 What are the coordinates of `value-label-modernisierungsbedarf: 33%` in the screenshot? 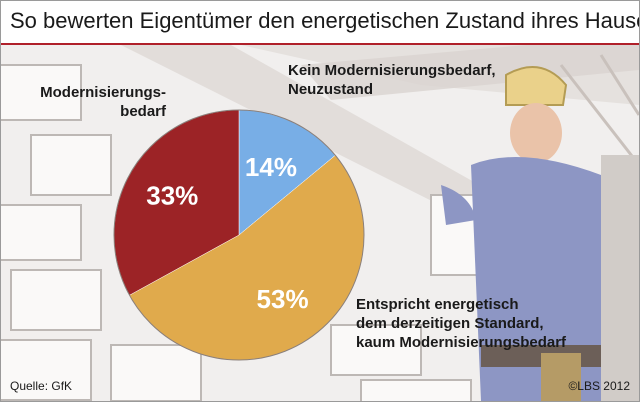 It's located at (172, 196).